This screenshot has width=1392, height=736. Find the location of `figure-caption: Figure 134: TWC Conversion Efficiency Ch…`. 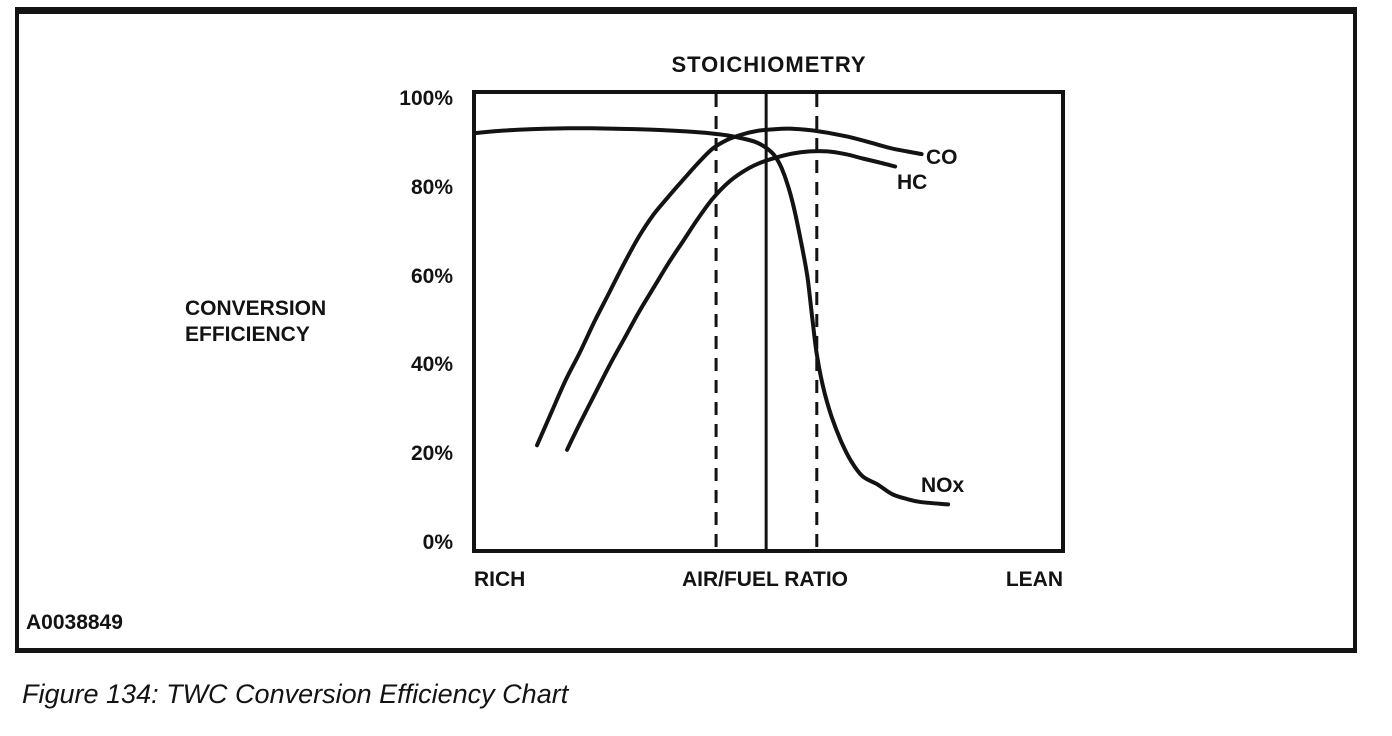

figure-caption: Figure 134: TWC Conversion Efficiency Ch… is located at coordinates (295, 694).